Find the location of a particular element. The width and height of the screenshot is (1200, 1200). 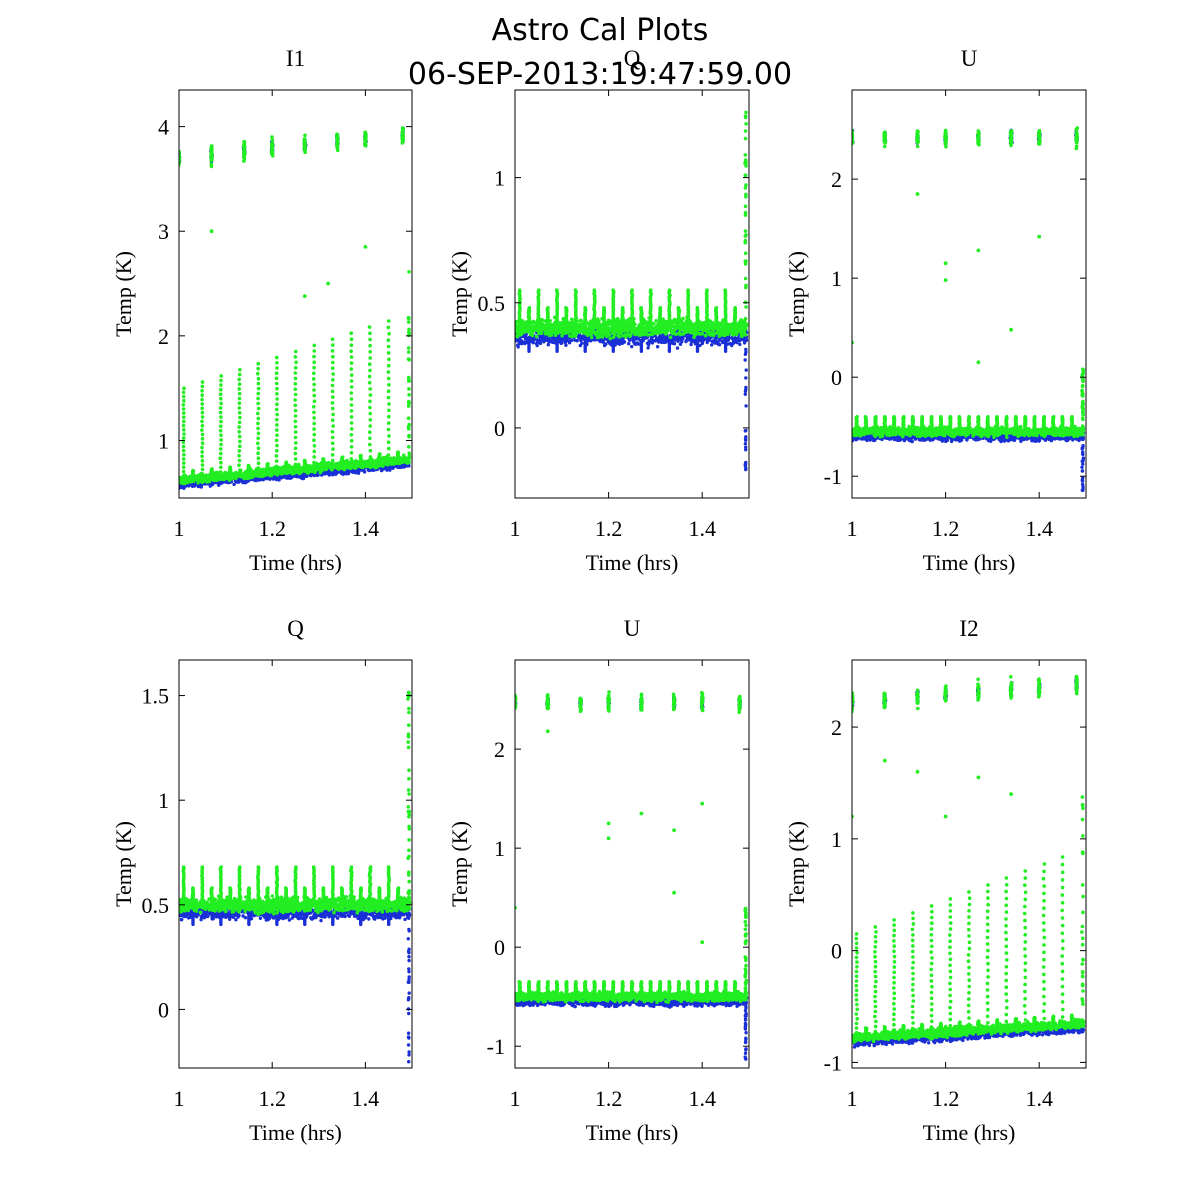

y-axis-label: Temp (K) is located at coordinates (123, 294).